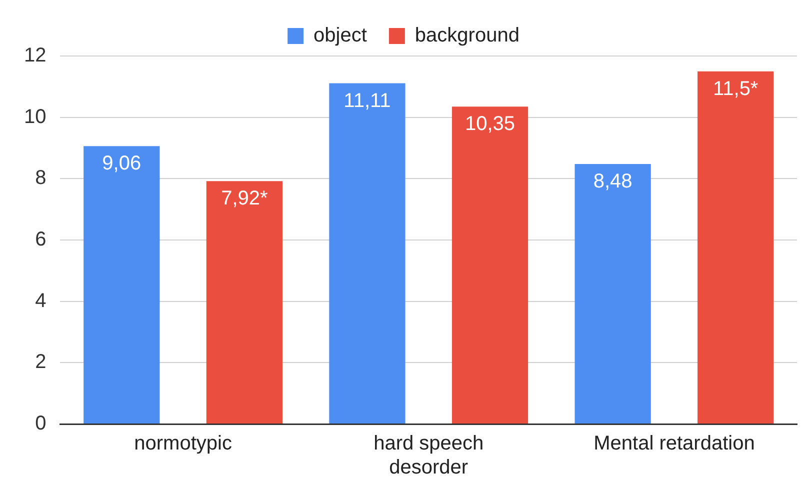  What do you see at coordinates (40, 423) in the screenshot?
I see `y-tick-label: 0` at bounding box center [40, 423].